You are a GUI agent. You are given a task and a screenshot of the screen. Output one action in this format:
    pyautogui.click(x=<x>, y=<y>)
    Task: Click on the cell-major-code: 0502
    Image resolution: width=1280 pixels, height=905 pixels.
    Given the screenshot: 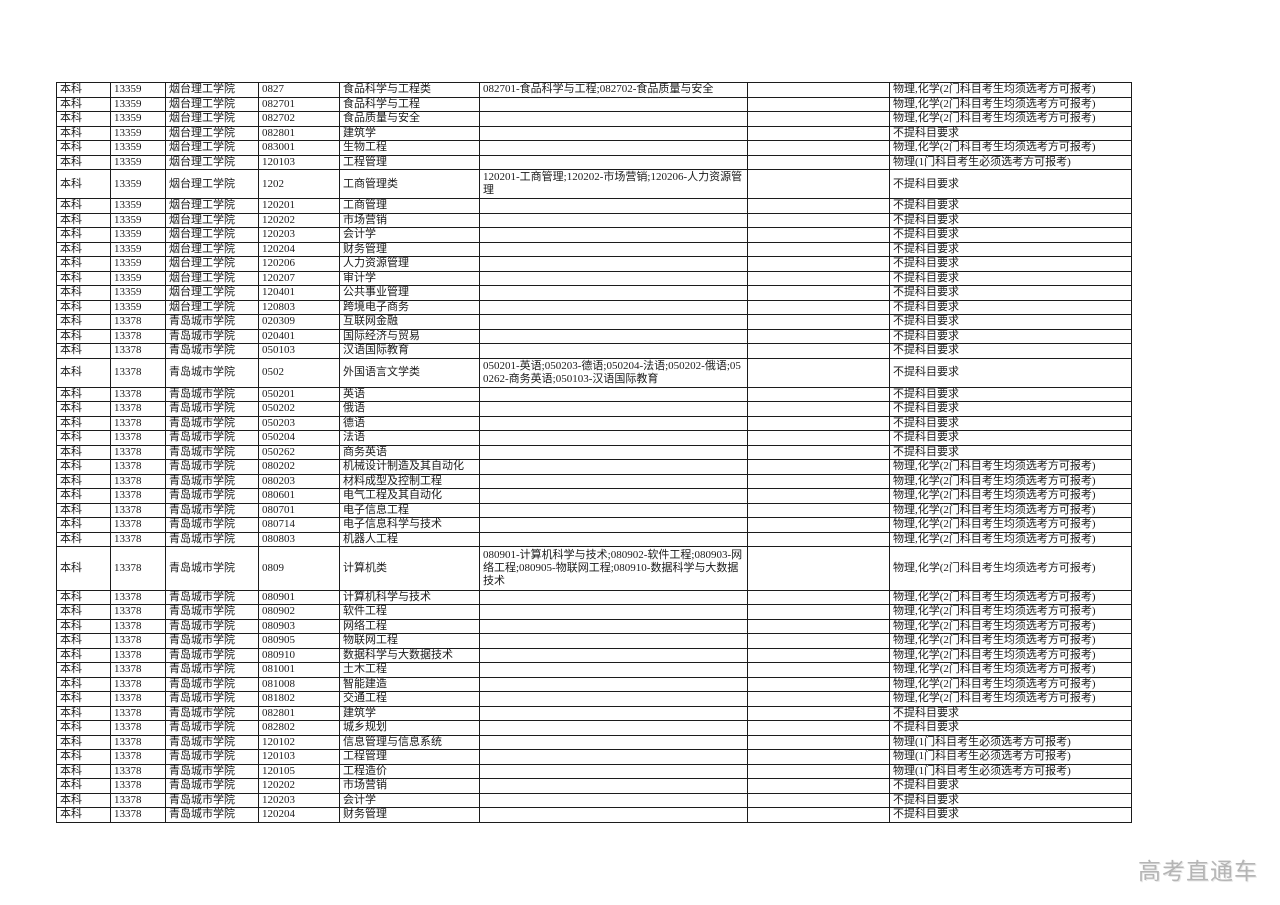 What is the action you would take?
    pyautogui.click(x=299, y=372)
    